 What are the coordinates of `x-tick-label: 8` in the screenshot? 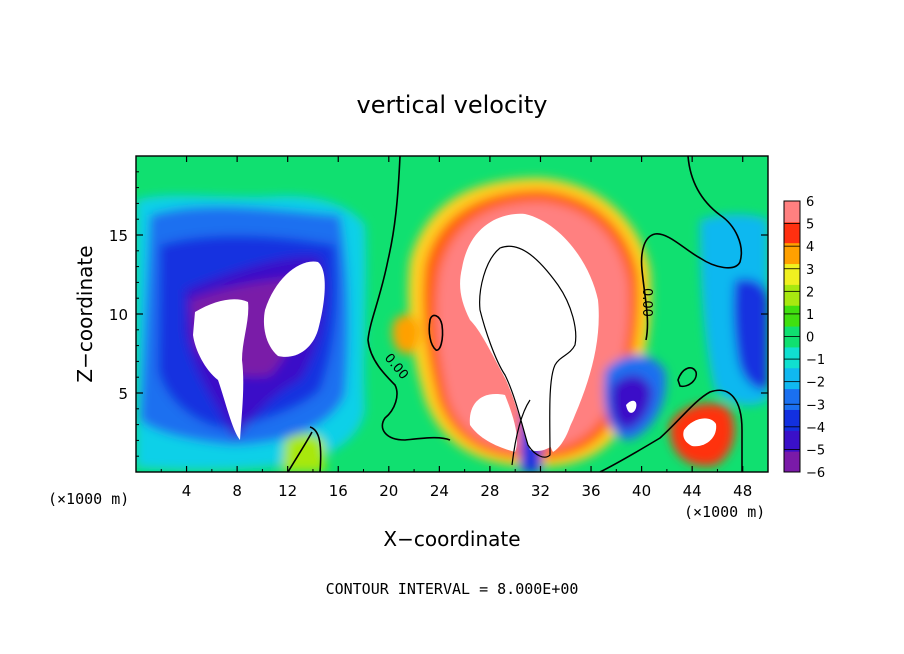 It's located at (237, 491).